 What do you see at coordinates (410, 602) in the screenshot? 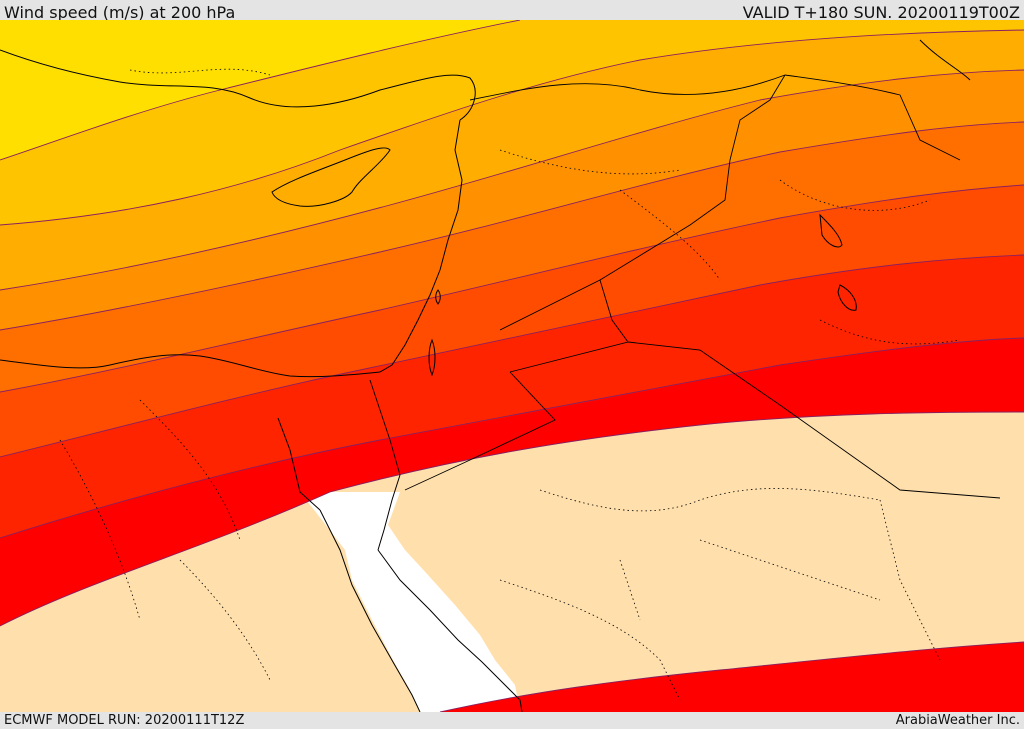
I see `red-sea` at bounding box center [410, 602].